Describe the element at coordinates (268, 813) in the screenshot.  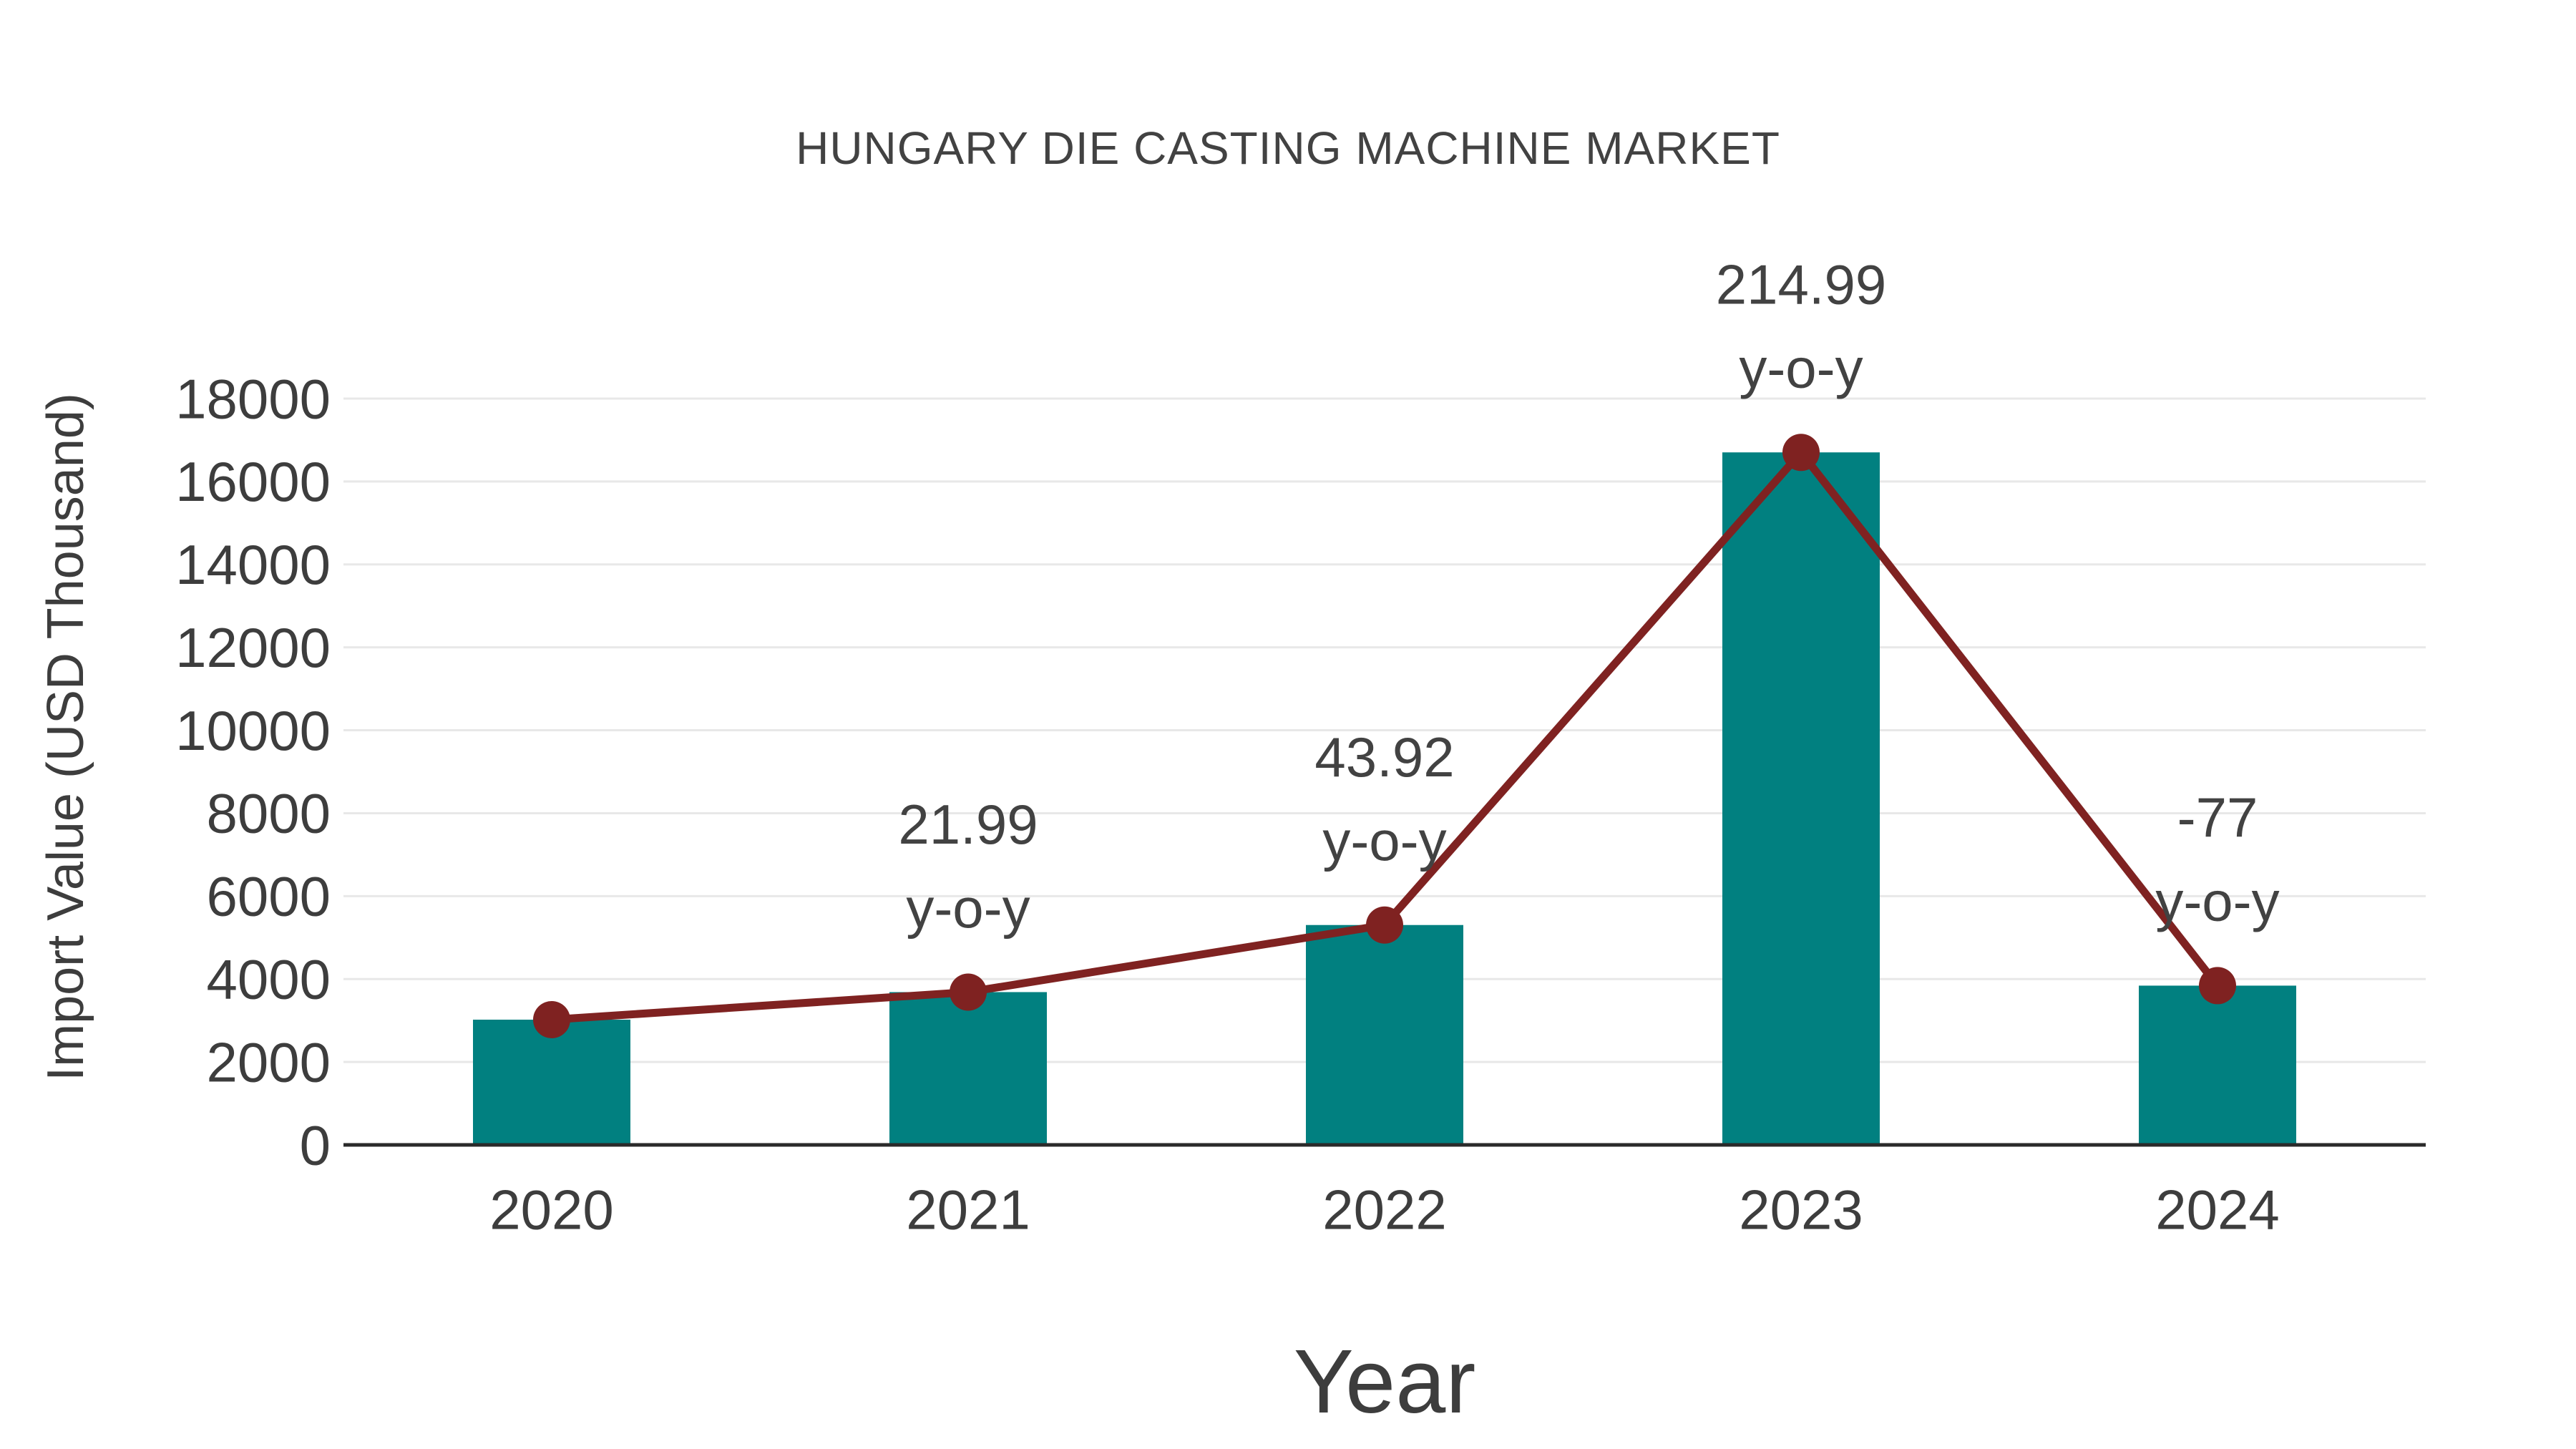
I see `ytick-8000: 8000` at that location.